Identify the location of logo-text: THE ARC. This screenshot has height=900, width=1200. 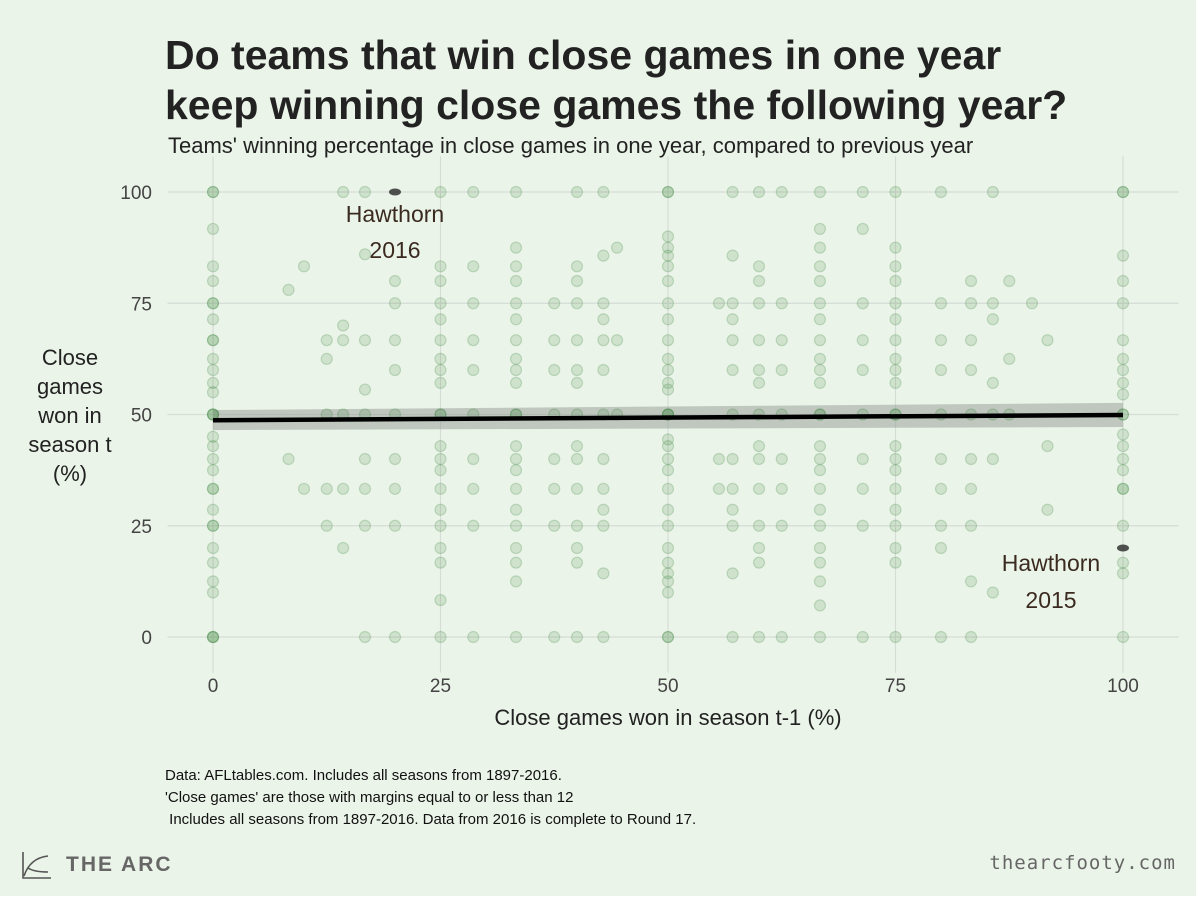
(119, 864).